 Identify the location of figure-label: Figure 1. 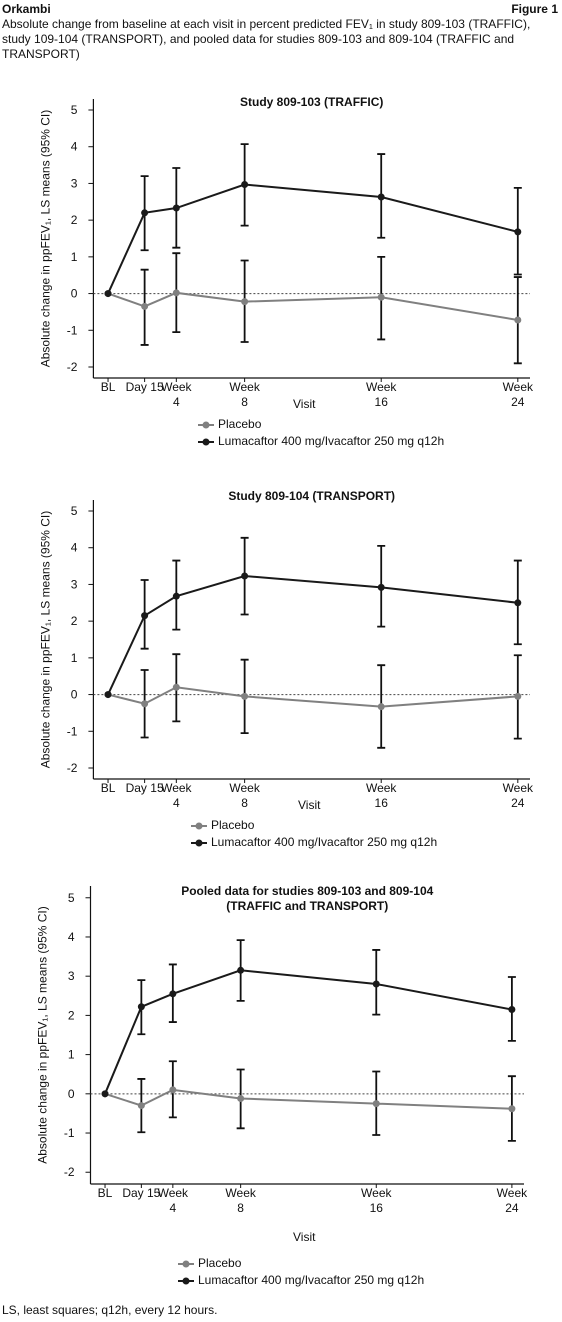
(534, 9).